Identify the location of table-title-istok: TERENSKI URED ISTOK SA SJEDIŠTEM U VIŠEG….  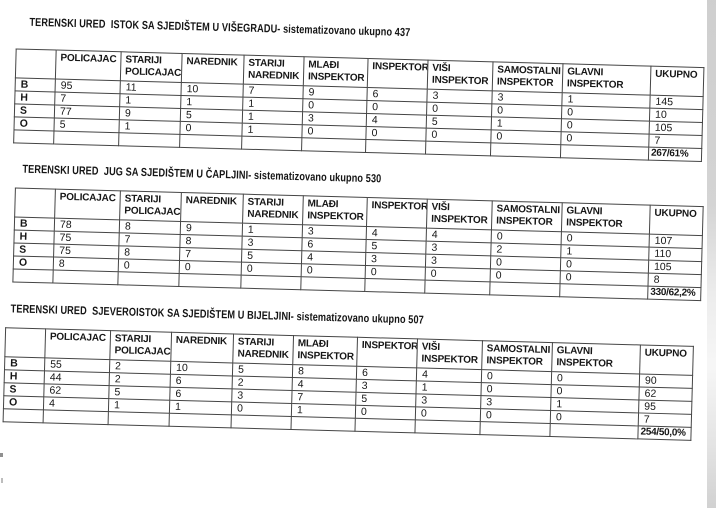
(220, 28).